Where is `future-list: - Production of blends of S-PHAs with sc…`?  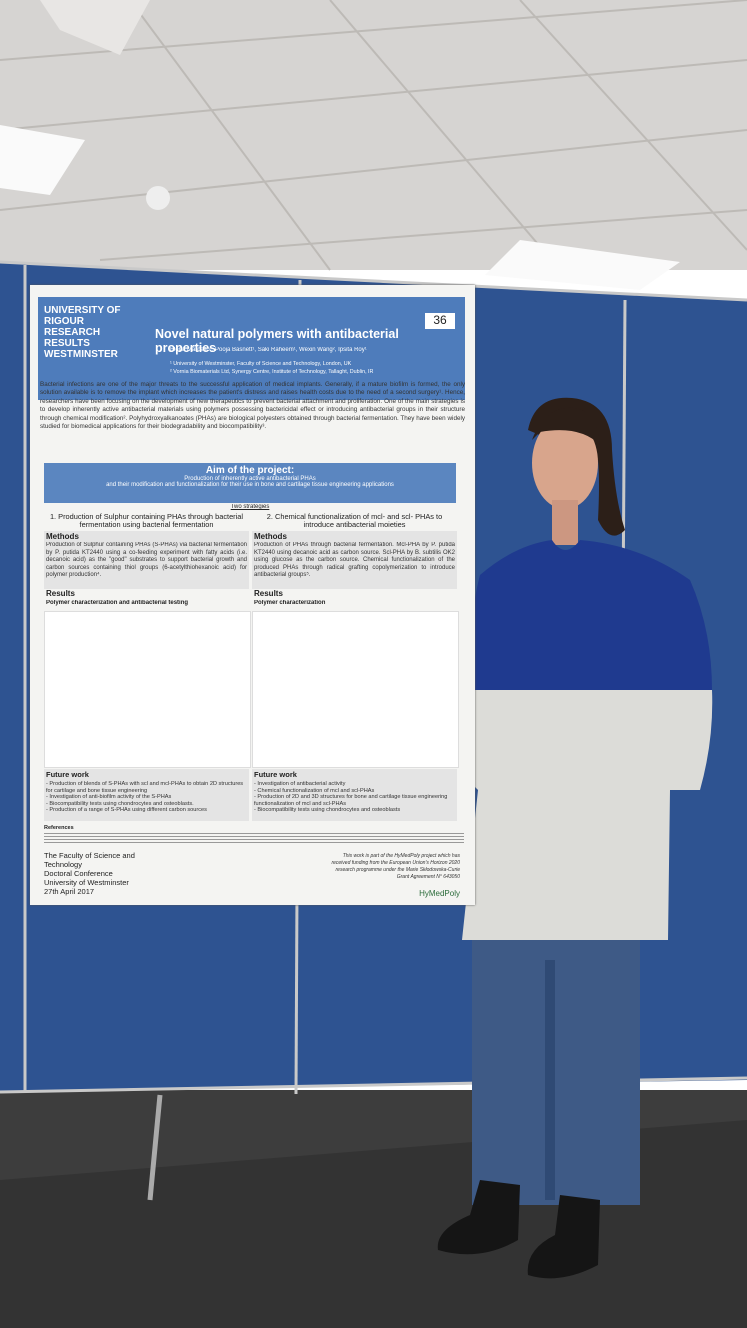
future-list: - Production of blends of S-PHAs with sc… is located at coordinates (146, 801).